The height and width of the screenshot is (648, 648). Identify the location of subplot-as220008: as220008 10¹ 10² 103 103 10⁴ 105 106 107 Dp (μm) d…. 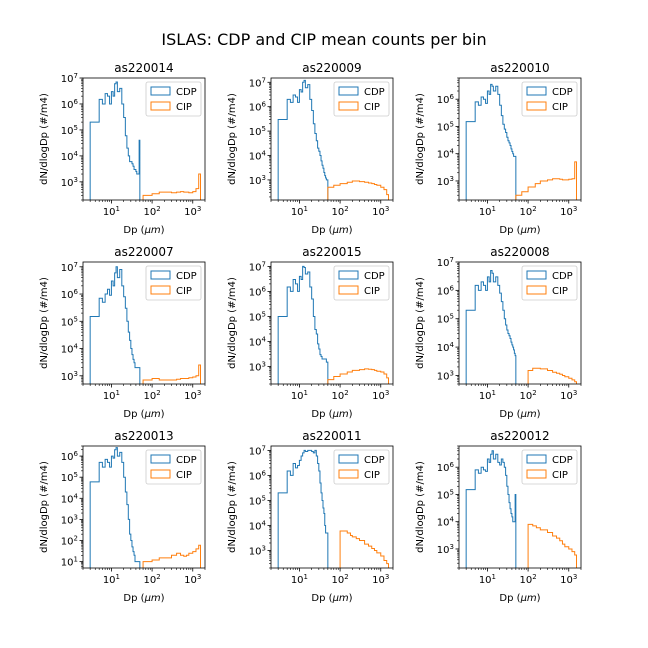
(498, 332).